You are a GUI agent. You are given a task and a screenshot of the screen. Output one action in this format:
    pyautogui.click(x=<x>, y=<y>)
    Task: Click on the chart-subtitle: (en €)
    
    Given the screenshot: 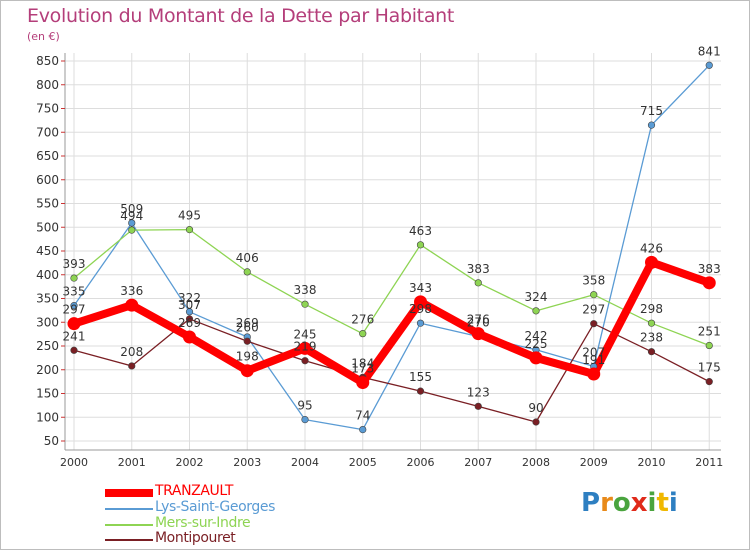 What is the action you would take?
    pyautogui.click(x=43, y=36)
    